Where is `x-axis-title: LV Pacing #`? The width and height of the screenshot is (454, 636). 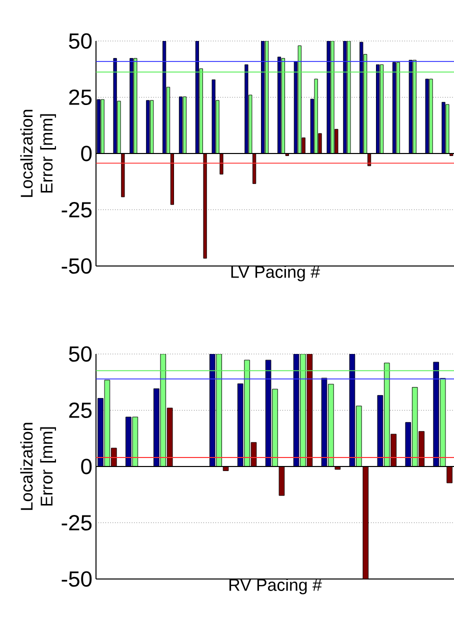 x-axis-title: LV Pacing # is located at coordinates (275, 274).